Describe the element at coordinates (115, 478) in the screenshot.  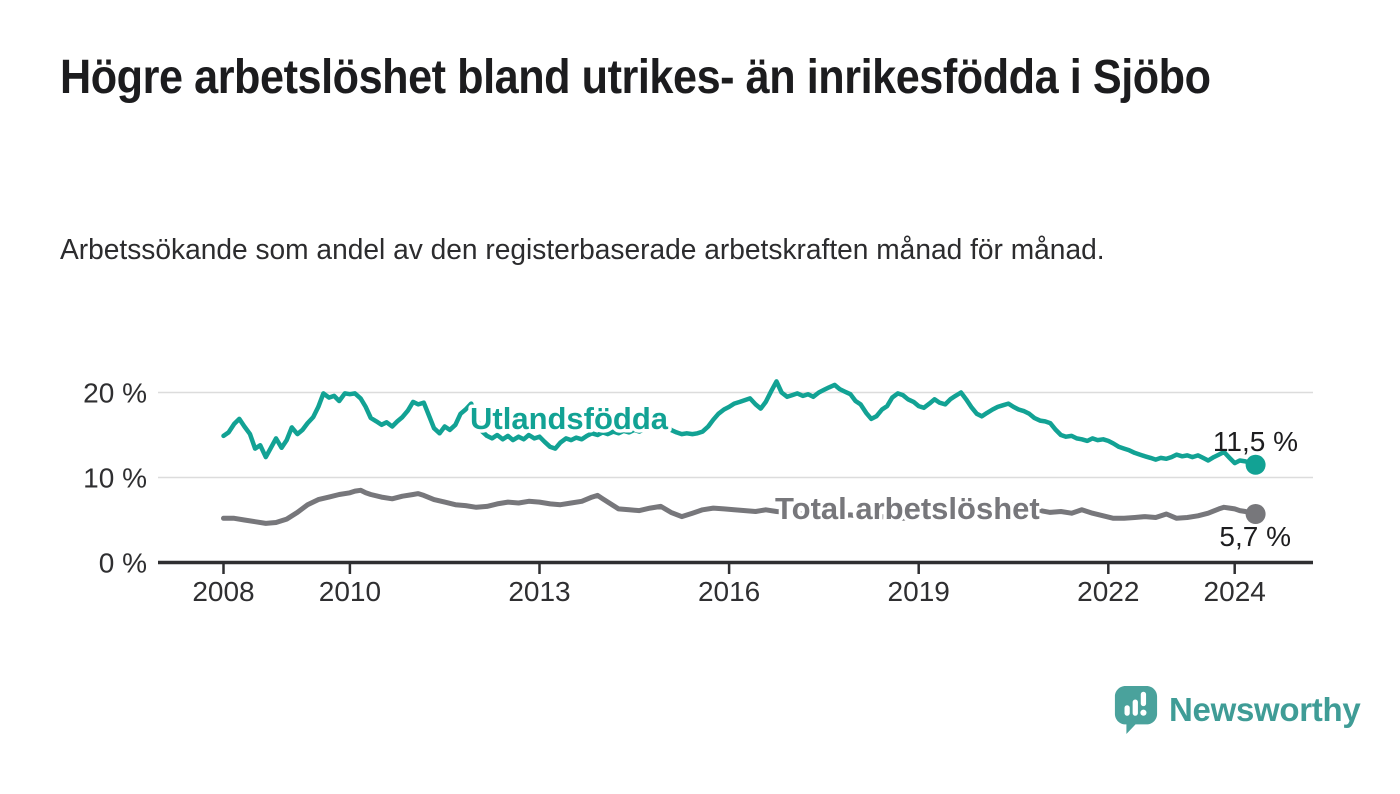
I see `y-axis-label: 10 %` at that location.